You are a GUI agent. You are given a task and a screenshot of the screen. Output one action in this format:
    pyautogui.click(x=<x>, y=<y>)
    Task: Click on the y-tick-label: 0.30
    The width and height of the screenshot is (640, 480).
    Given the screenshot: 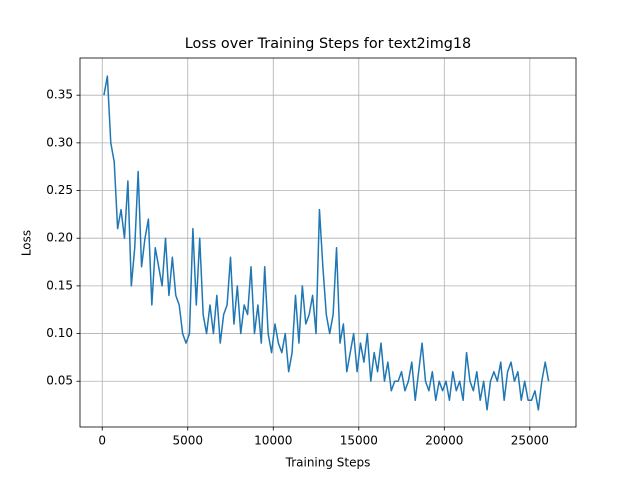 What is the action you would take?
    pyautogui.click(x=59, y=142)
    